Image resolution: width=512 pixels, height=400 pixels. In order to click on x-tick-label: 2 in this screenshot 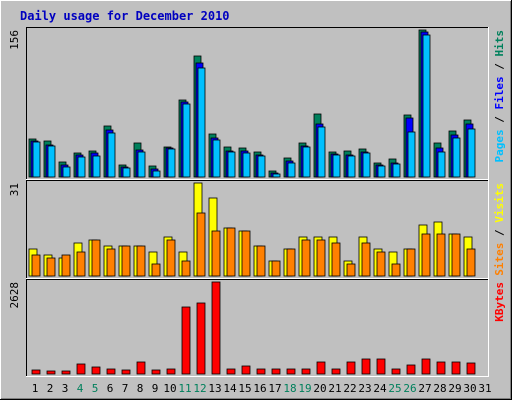, I will do `click(50, 388)`.